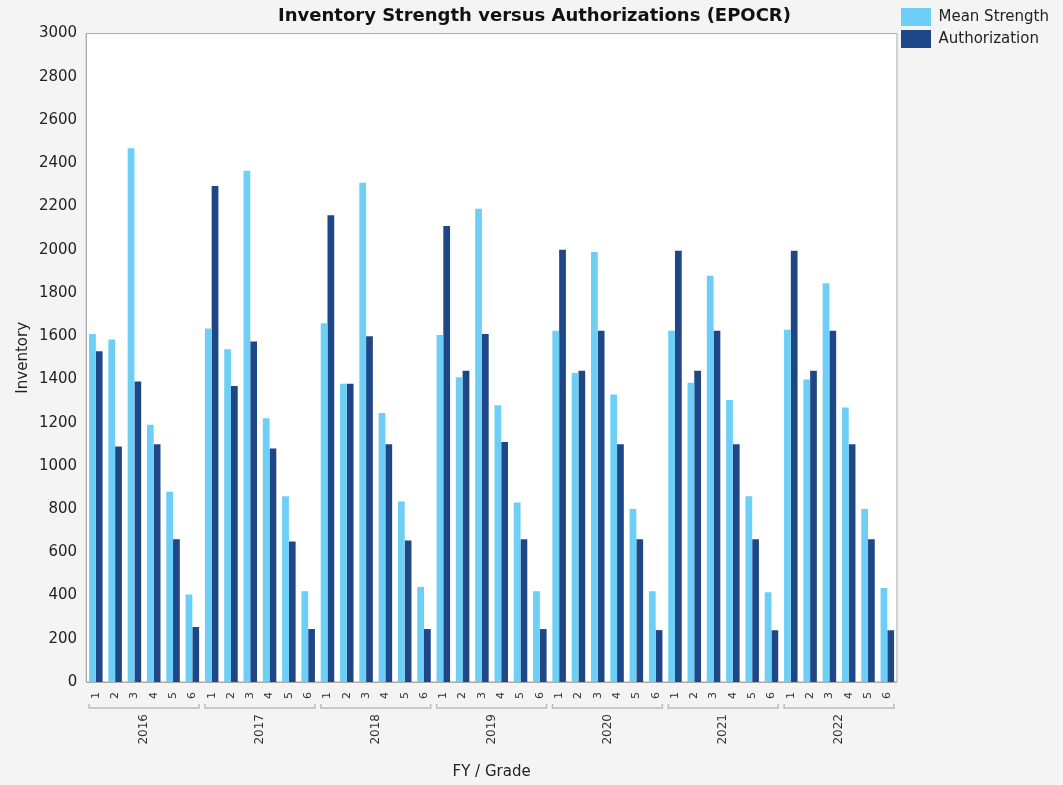 Image resolution: width=1063 pixels, height=785 pixels. Describe the element at coordinates (988, 37) in the screenshot. I see `legend-label: Authorization` at that location.